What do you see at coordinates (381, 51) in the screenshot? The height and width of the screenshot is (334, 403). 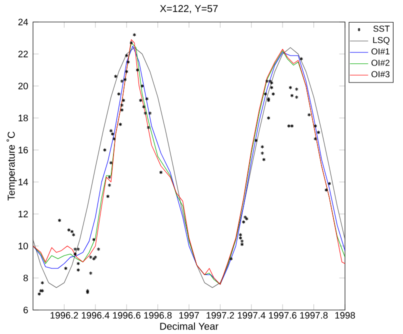 I see `legend-label: OI#1` at bounding box center [381, 51].